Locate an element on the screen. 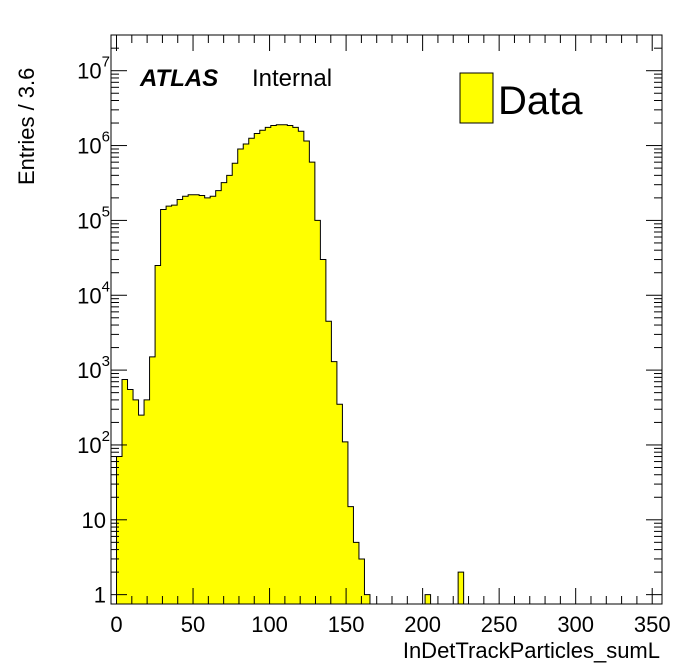 This screenshot has height=672, width=696. atlas-label-bold: ATLAS is located at coordinates (178, 78).